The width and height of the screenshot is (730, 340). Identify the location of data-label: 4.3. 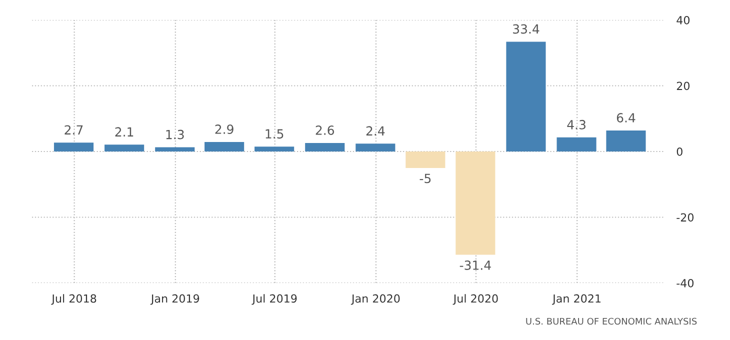
(576, 125).